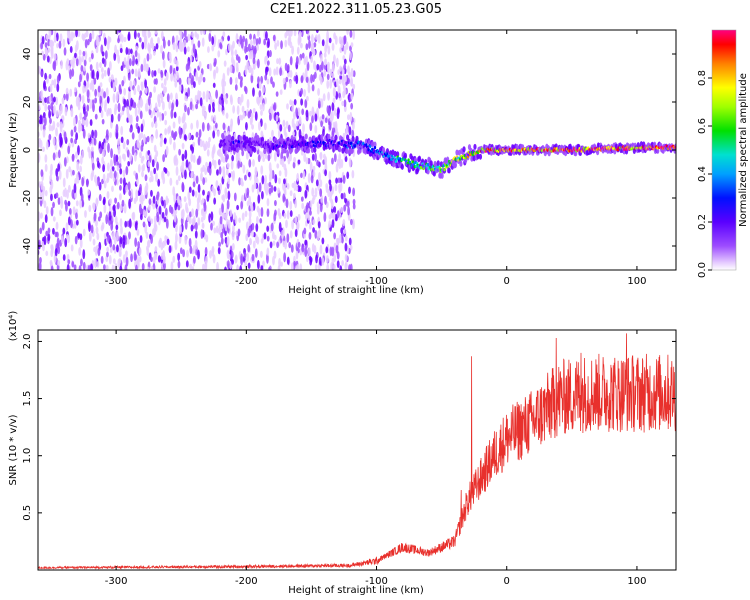 The image size is (750, 600). I want to click on snr-y-label: SNR (10 * v/v), so click(13, 449).